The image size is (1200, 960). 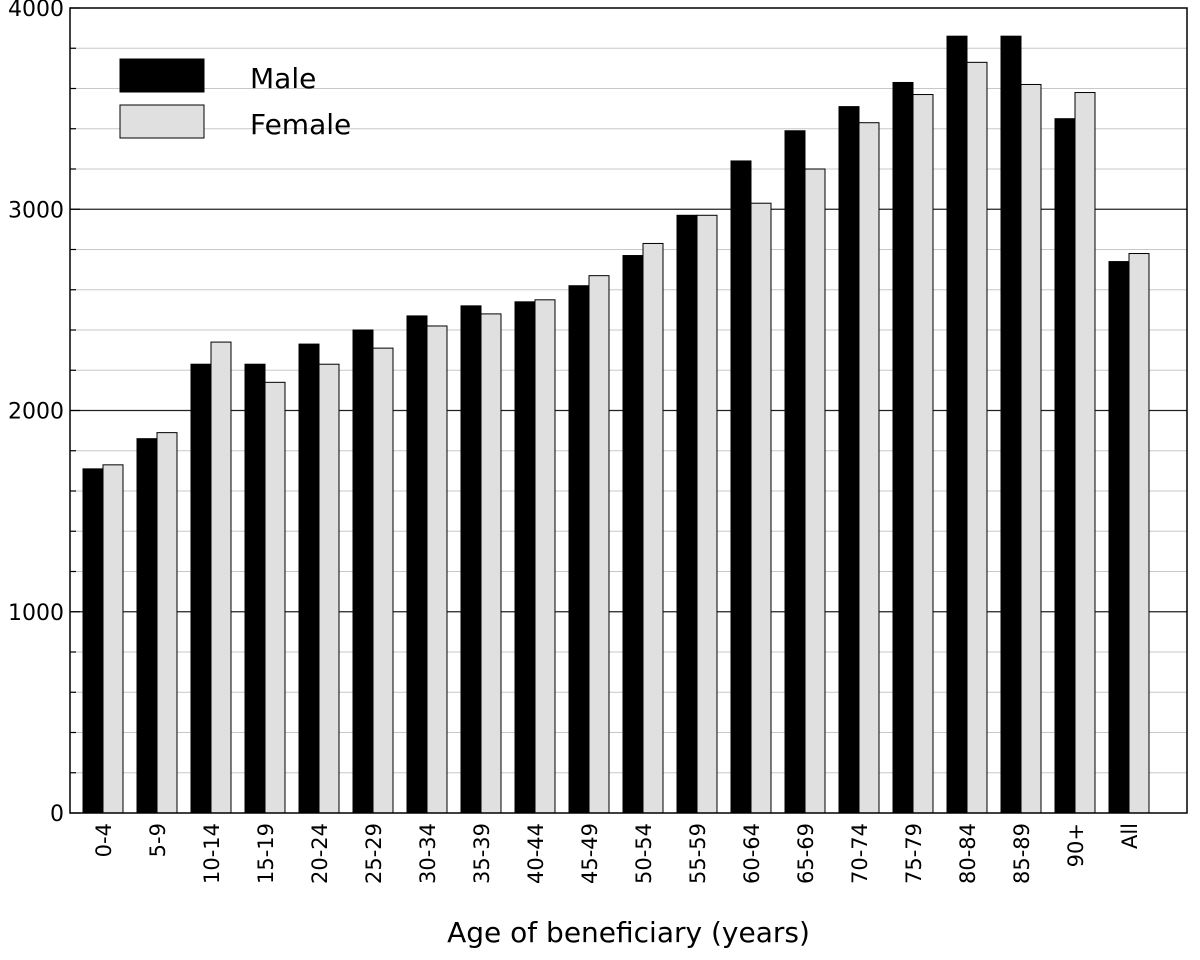 What do you see at coordinates (428, 853) in the screenshot?
I see `x-tick-label: 30-34` at bounding box center [428, 853].